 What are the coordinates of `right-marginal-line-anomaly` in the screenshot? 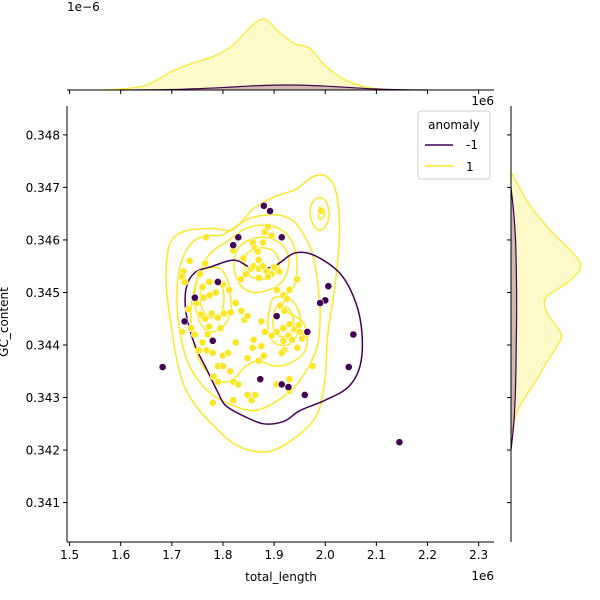 It's located at (514, 319).